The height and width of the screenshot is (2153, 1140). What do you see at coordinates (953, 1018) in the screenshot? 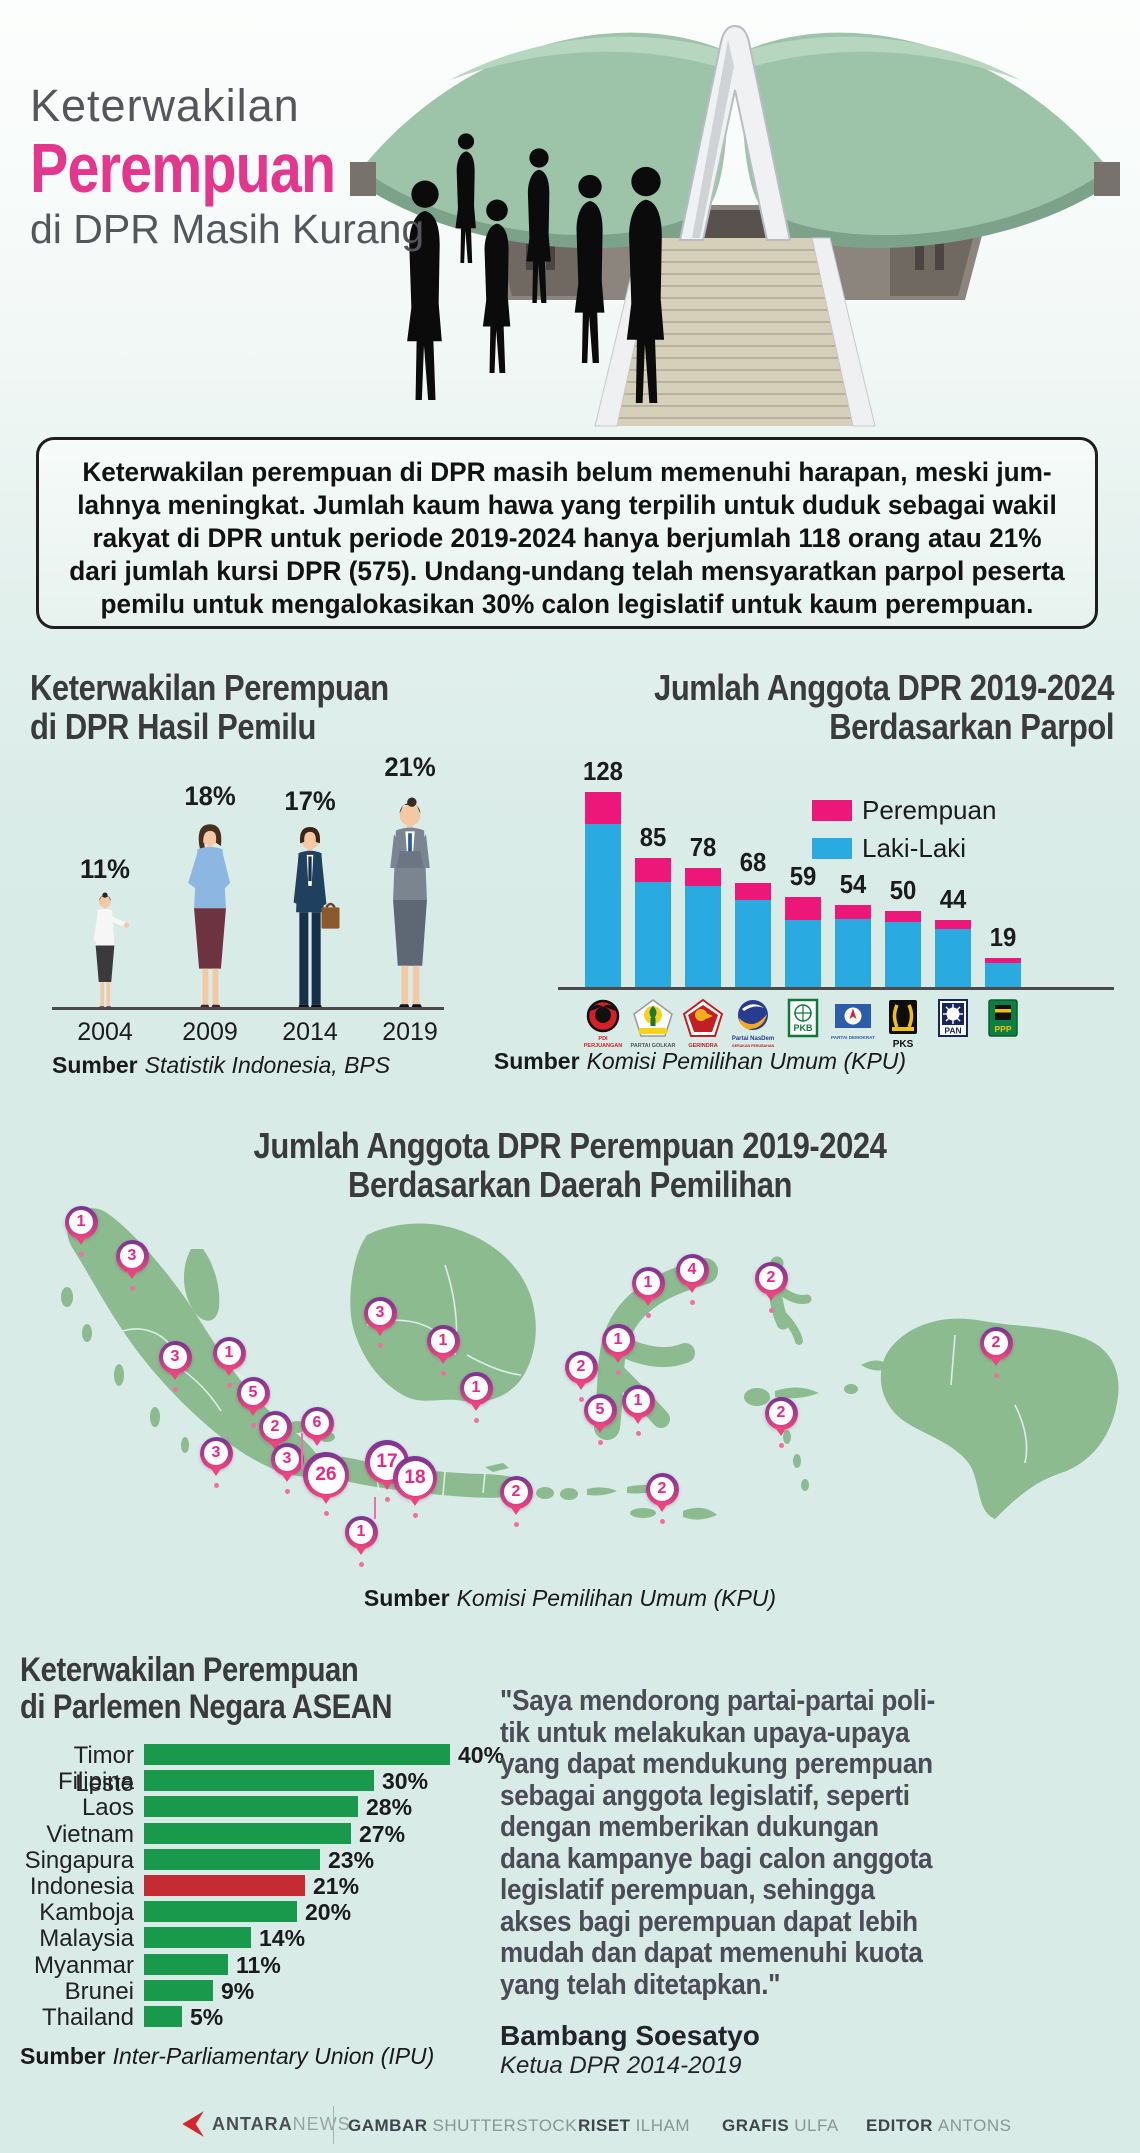
I see `party-logo-pan-icon: PAN` at bounding box center [953, 1018].